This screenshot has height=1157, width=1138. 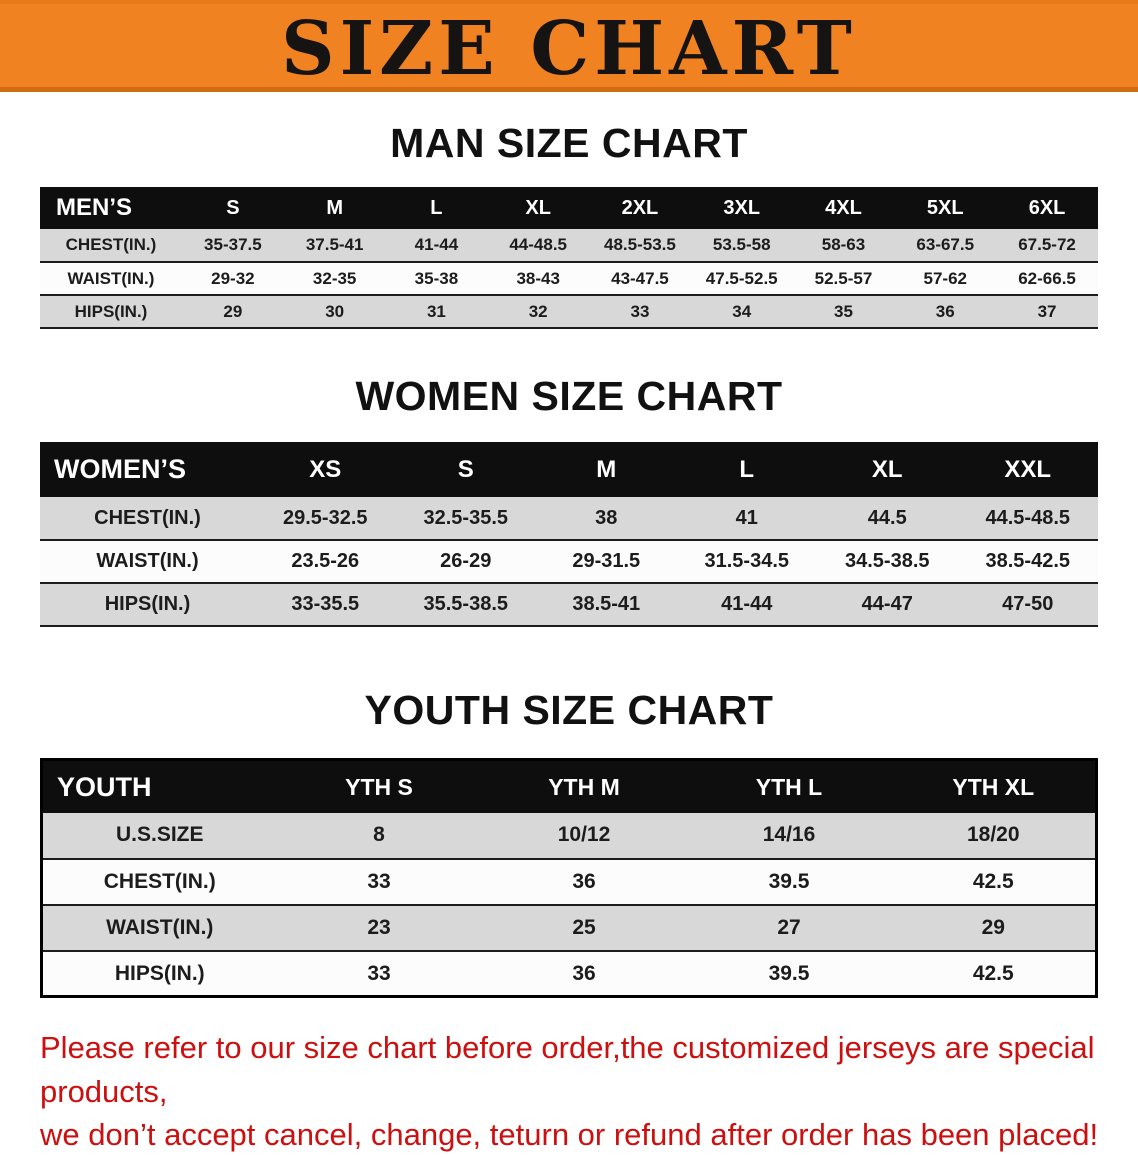 What do you see at coordinates (104, 786) in the screenshot?
I see `table-corner-label: YOUTH` at bounding box center [104, 786].